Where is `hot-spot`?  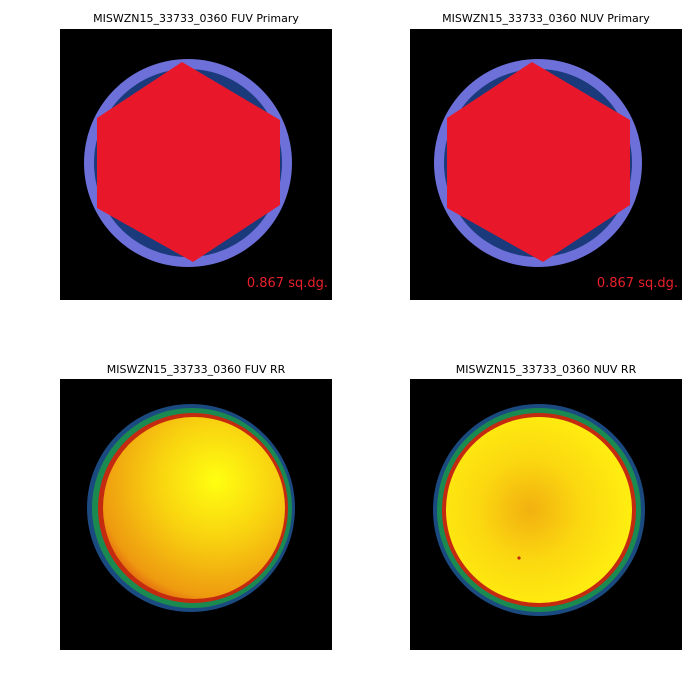 hot-spot is located at coordinates (519, 558).